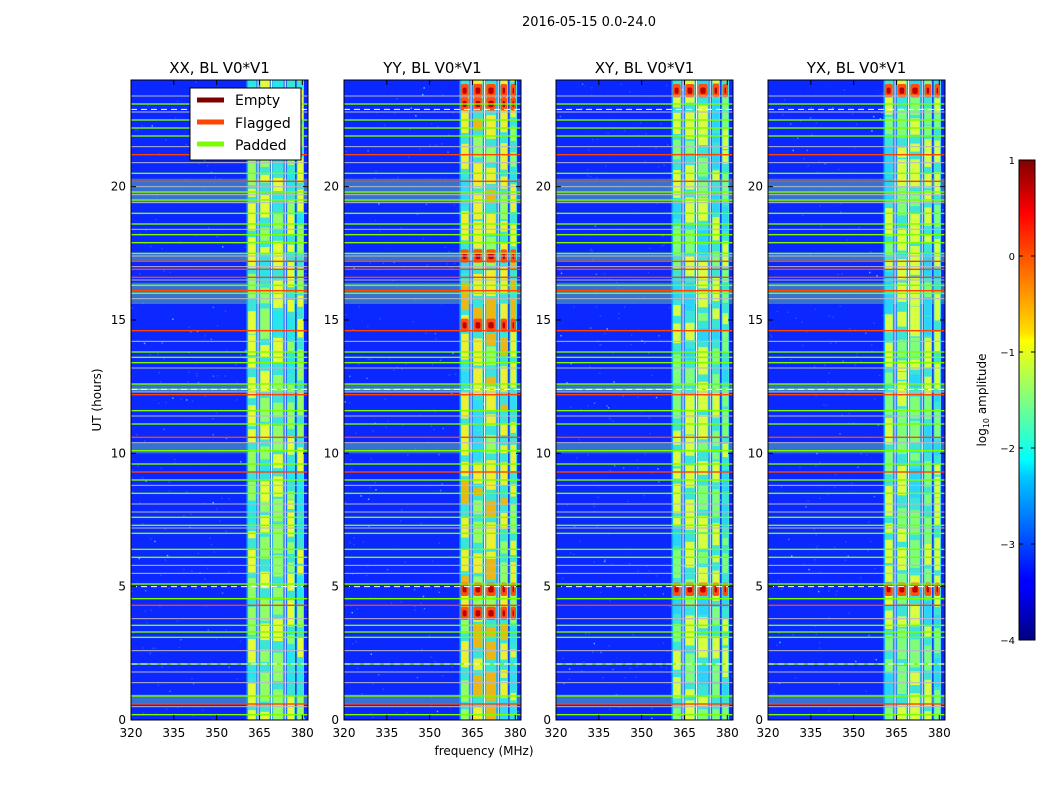  What do you see at coordinates (902, 589) in the screenshot?
I see `burst-core` at bounding box center [902, 589].